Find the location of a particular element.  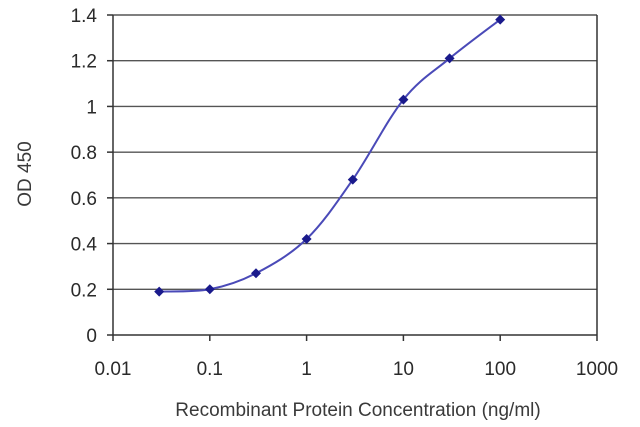

y-tick-label: 0.8 is located at coordinates (84, 153).